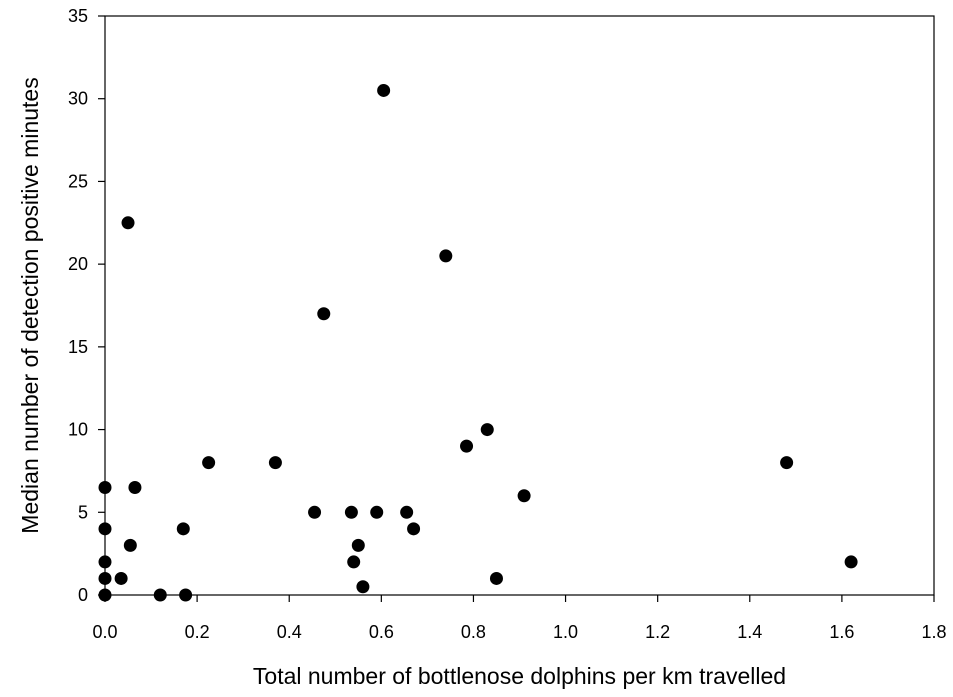  What do you see at coordinates (78, 99) in the screenshot?
I see `y-tick-label: 30` at bounding box center [78, 99].